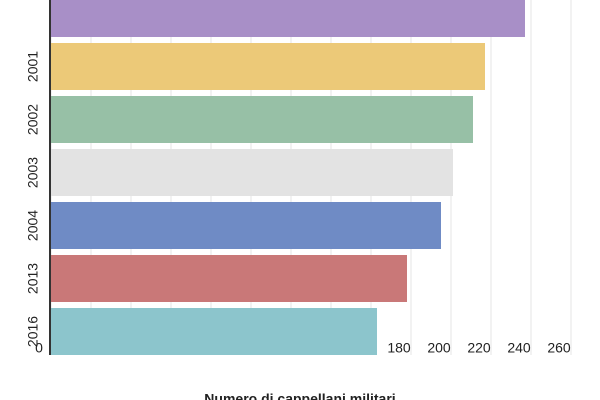  I want to click on y-tick-label: 2016, so click(33, 331).